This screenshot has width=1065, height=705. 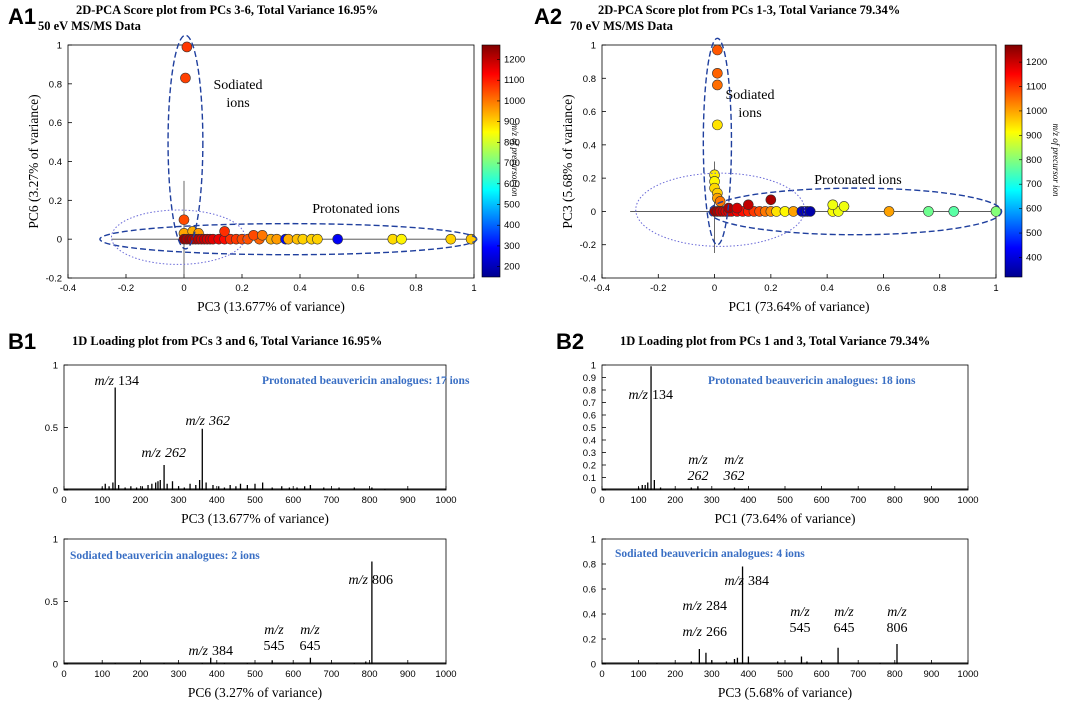 I want to click on y-tick-label: -0.2, so click(x=588, y=245).